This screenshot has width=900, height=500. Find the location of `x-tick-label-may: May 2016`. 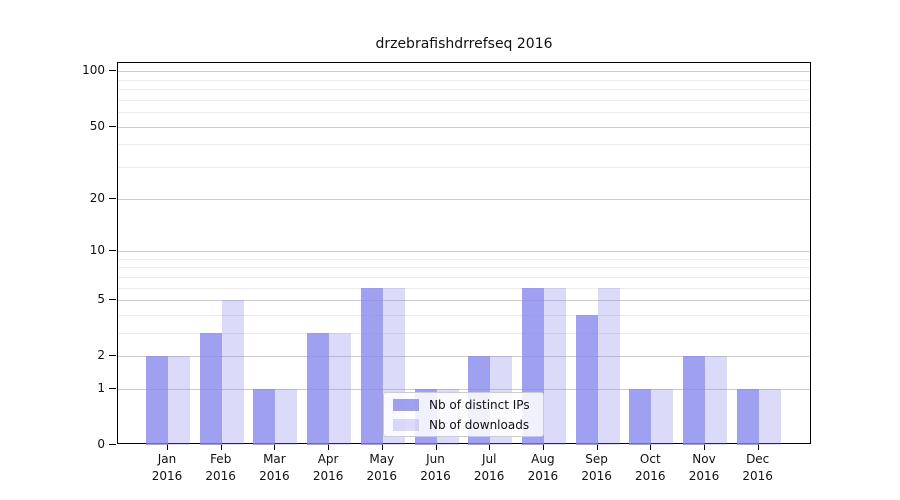

x-tick-label-may: May 2016 is located at coordinates (382, 468).